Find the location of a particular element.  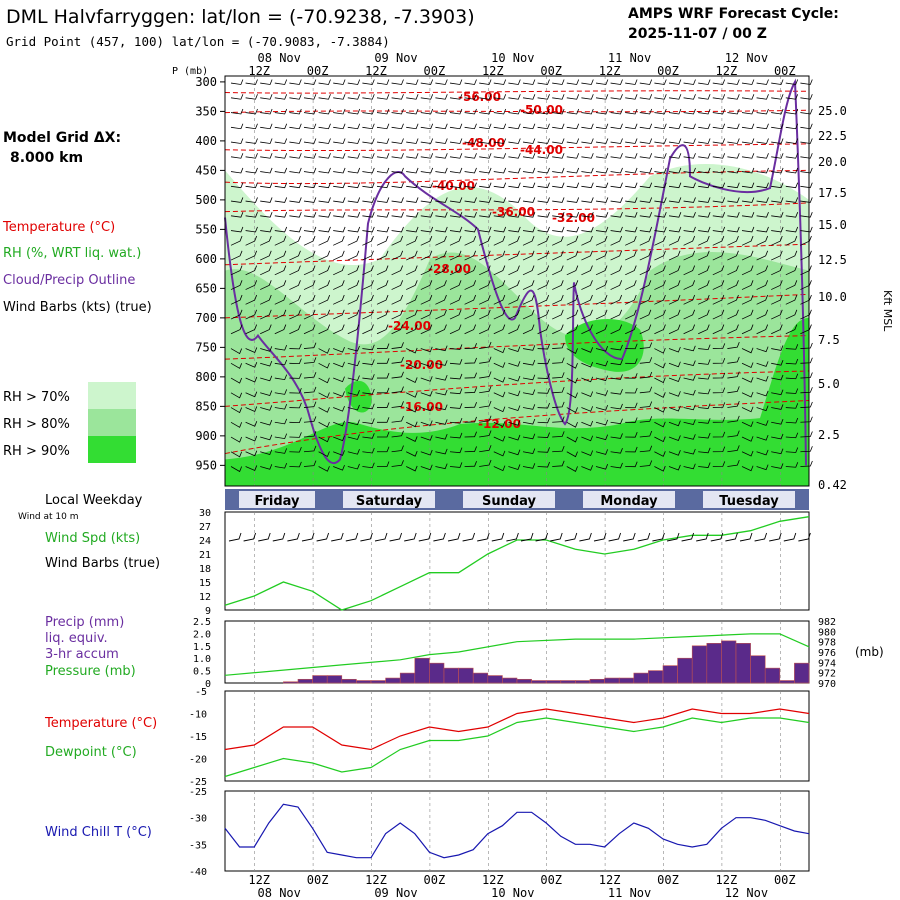

pressure-tick-label: 650 is located at coordinates (206, 288).